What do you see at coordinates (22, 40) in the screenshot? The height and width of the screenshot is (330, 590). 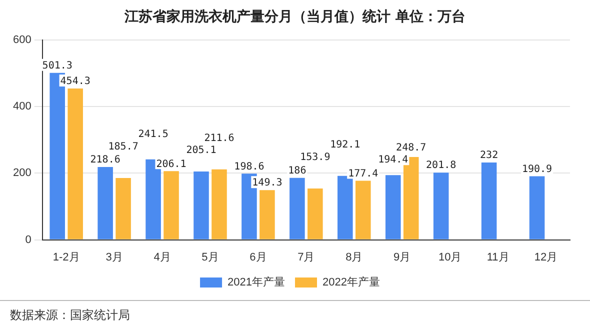 I see `y-tick-label: 600` at bounding box center [22, 40].